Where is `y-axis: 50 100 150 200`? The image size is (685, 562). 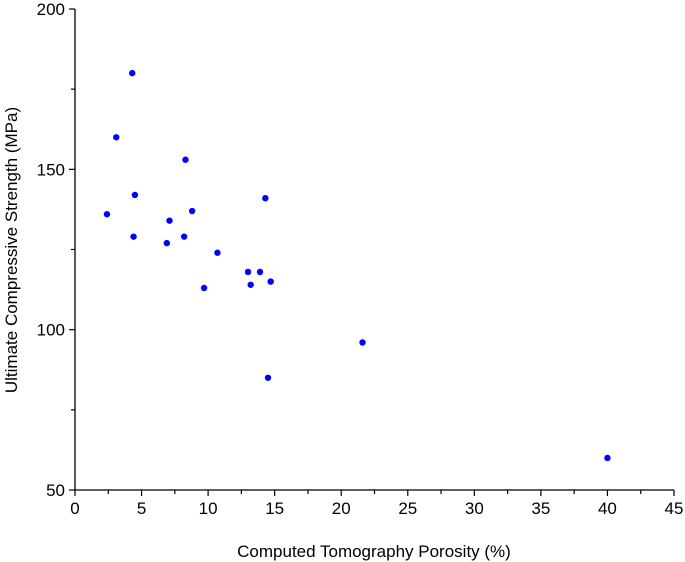
y-axis: 50 100 150 200 is located at coordinates (56, 250).